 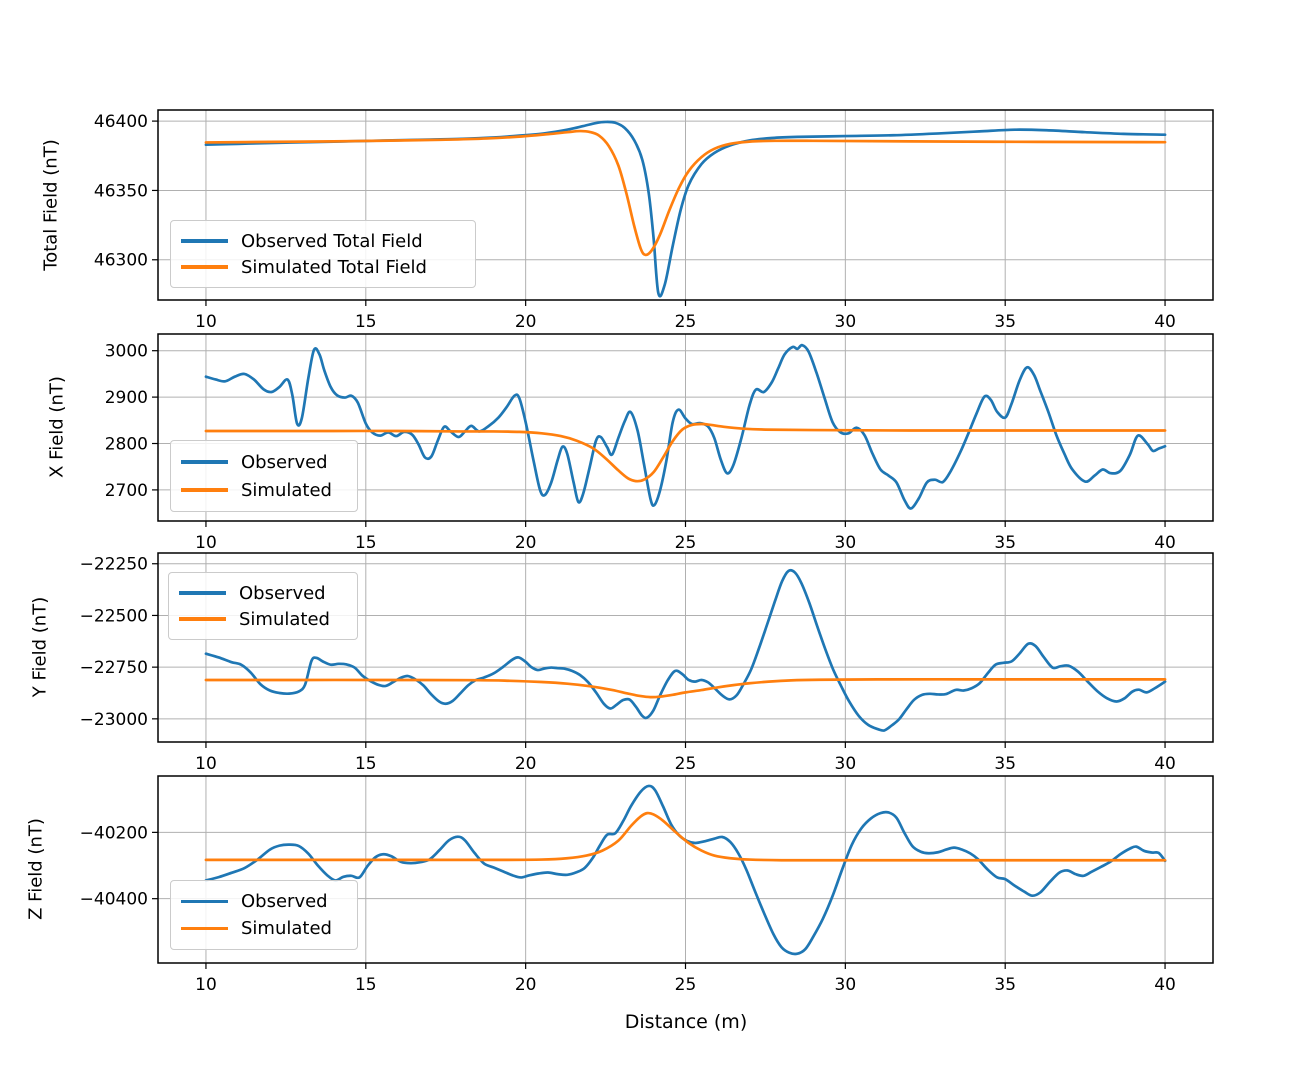 What do you see at coordinates (36, 869) in the screenshot?
I see `y-axis-label-z-field: Z Field (nT)` at bounding box center [36, 869].